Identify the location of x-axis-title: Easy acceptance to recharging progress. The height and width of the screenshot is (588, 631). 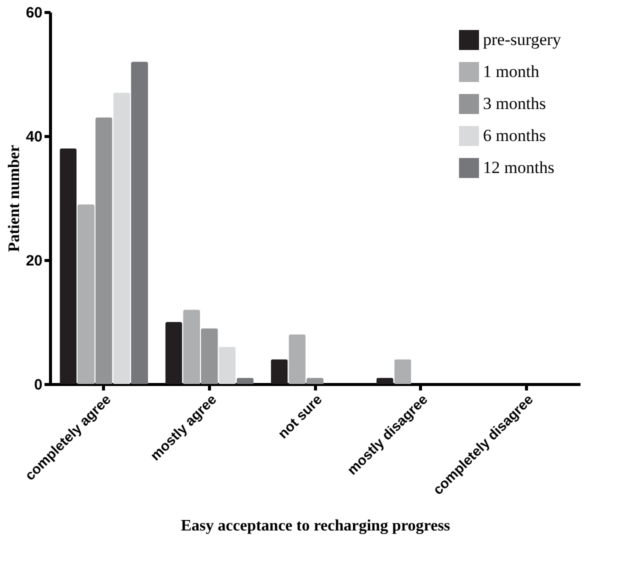
(315, 526).